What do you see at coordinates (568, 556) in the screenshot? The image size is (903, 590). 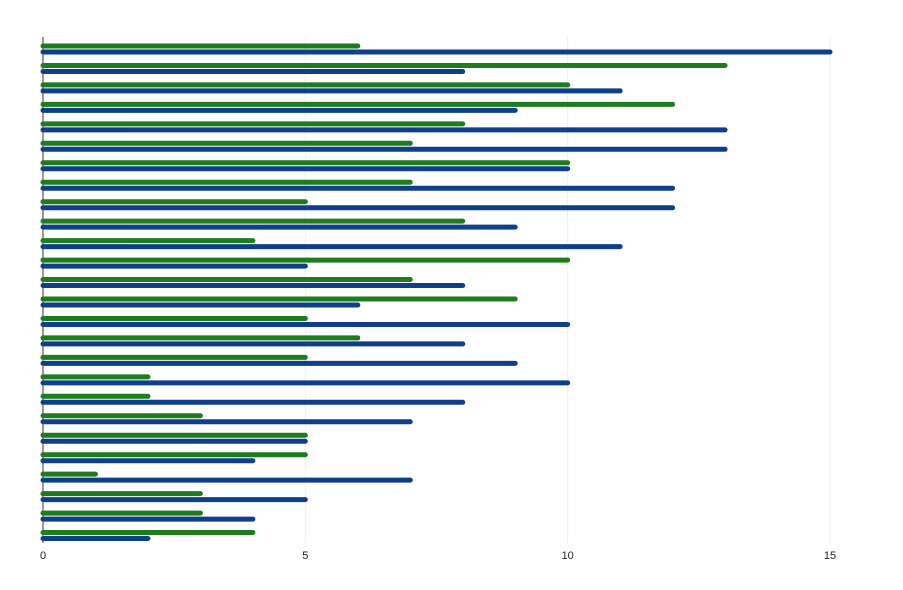 I see `x-tick-label: 10` at bounding box center [568, 556].